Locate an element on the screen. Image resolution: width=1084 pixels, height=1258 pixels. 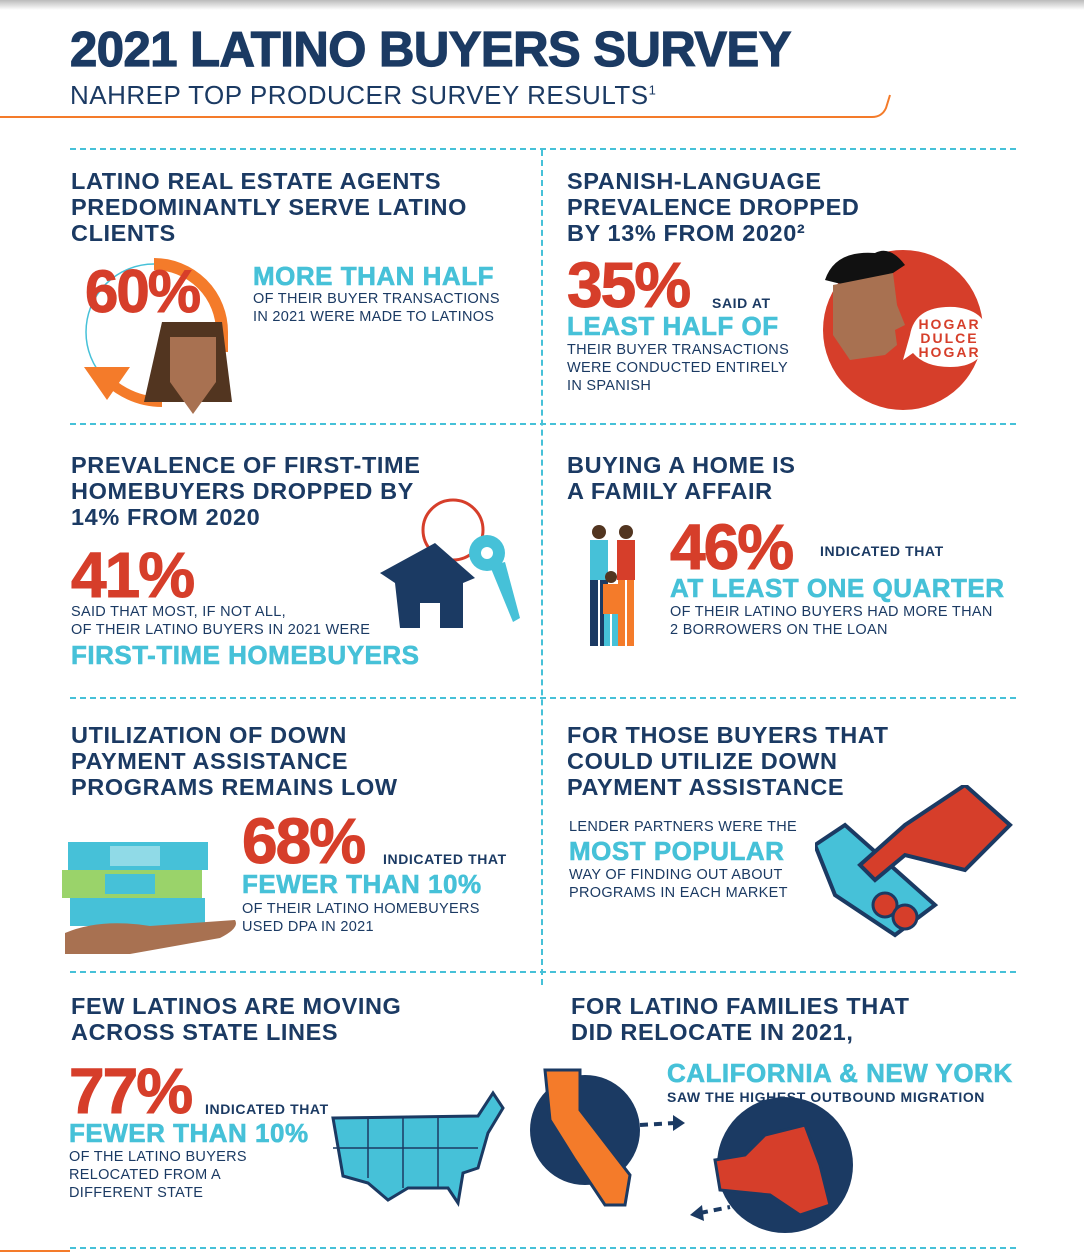
highlight-text: LEAST HALF OF is located at coordinates (673, 326).